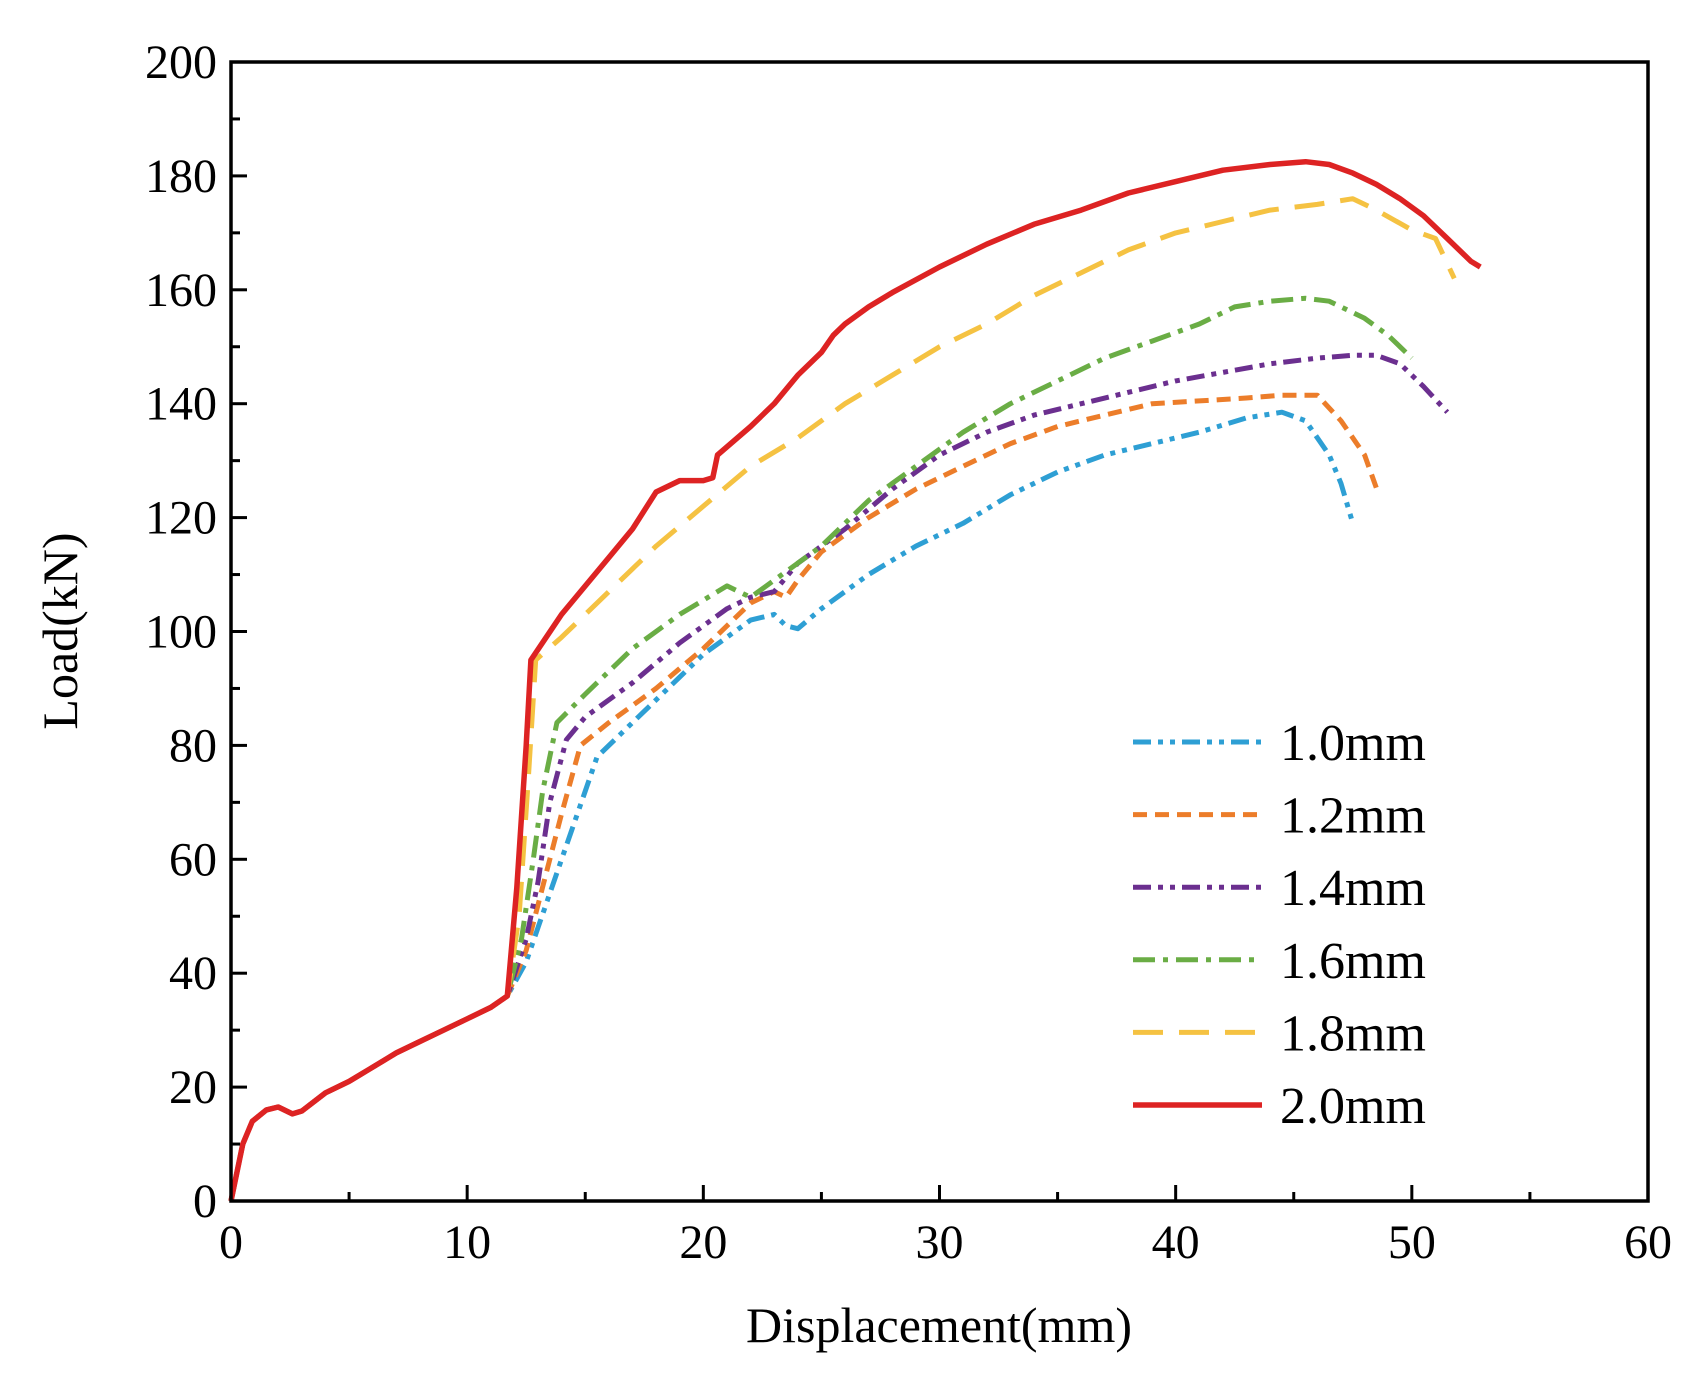 The image size is (1688, 1379). I want to click on y-tick-label: 0, so click(205, 1201).